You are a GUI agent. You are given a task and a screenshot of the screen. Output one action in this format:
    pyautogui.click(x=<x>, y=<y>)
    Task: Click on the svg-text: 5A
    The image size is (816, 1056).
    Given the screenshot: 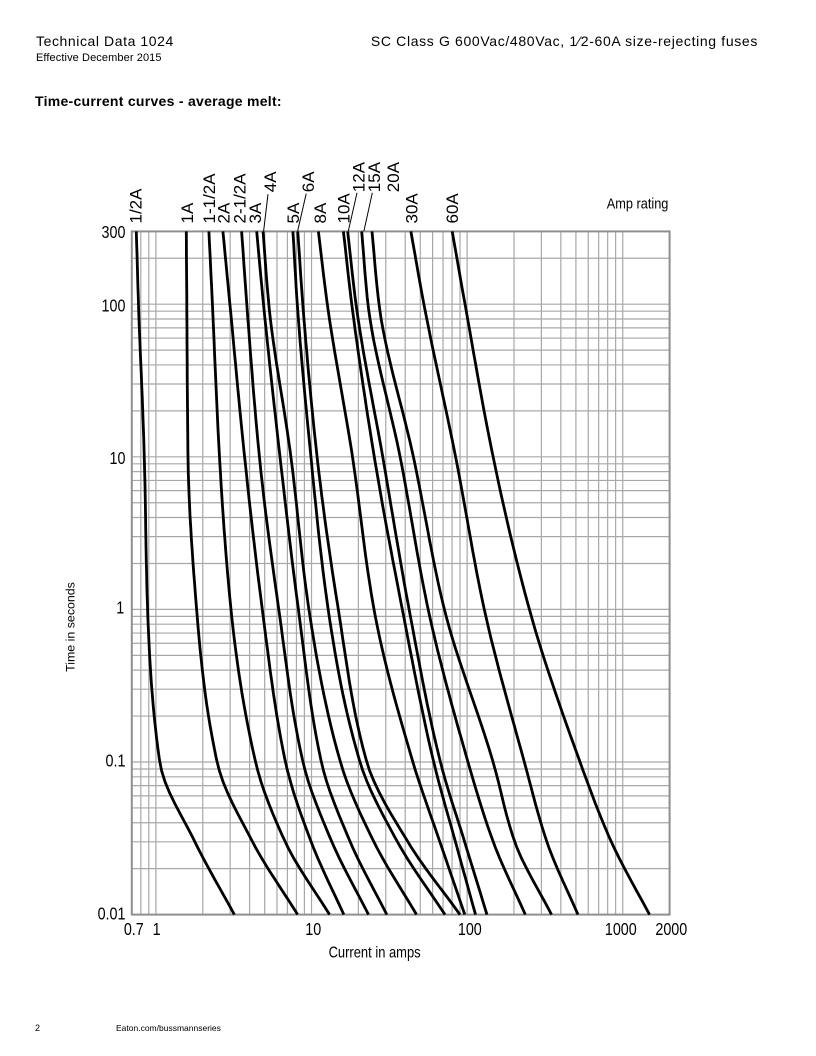 What is the action you would take?
    pyautogui.click(x=293, y=212)
    